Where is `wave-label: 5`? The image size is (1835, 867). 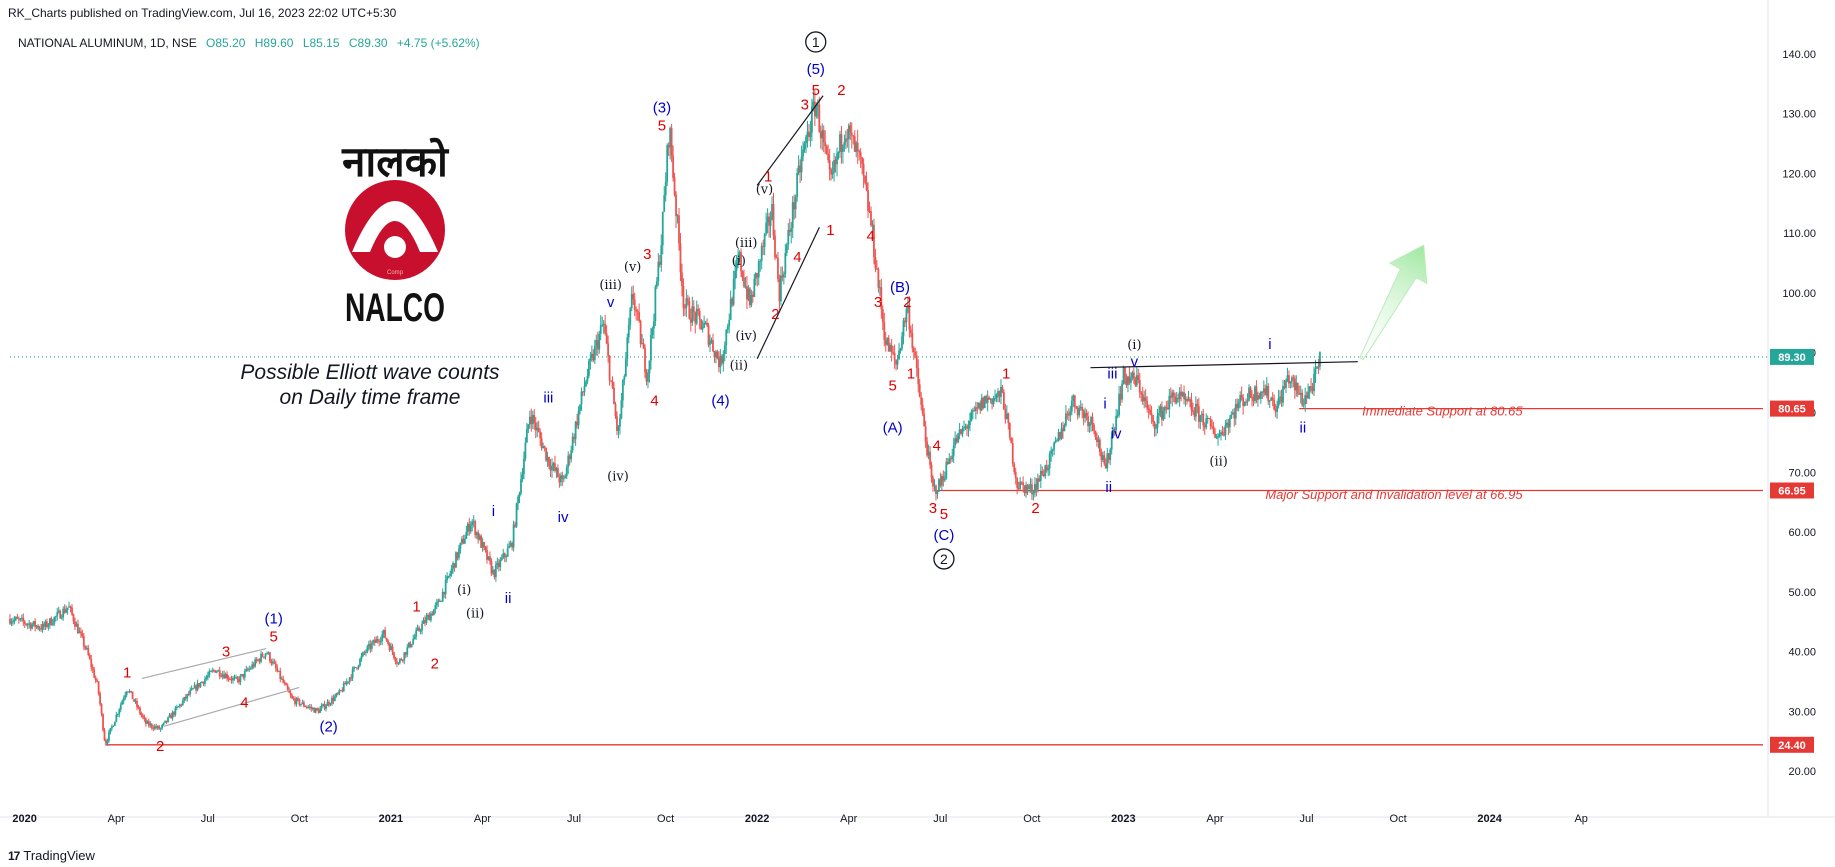 wave-label: 5 is located at coordinates (944, 514).